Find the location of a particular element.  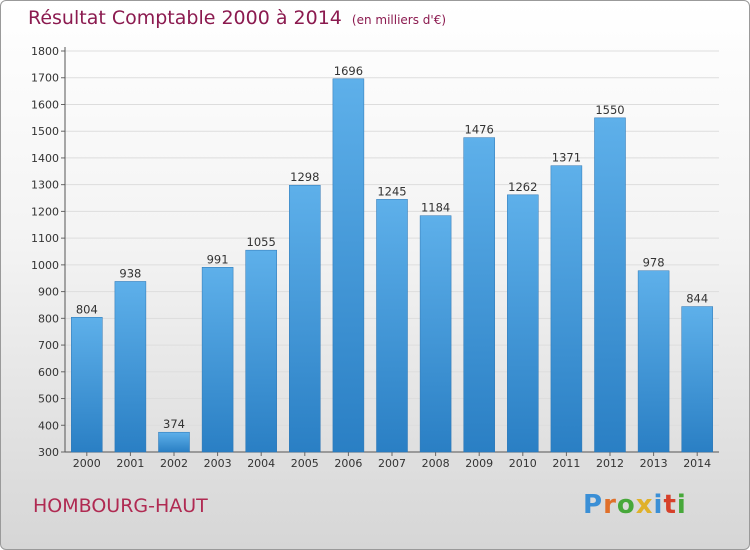

y-tick-label: 1000 is located at coordinates (45, 265).